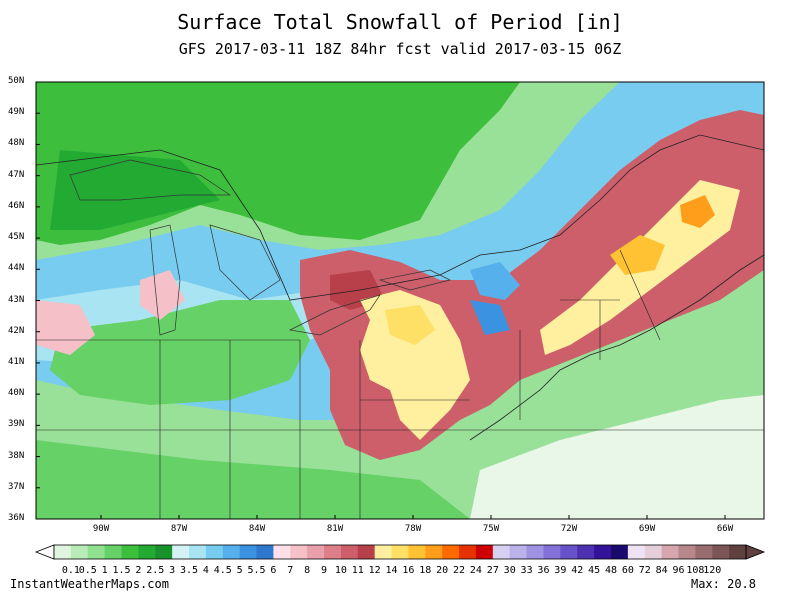 The width and height of the screenshot is (800, 600). What do you see at coordinates (413, 529) in the screenshot?
I see `longitude-label: 78W` at bounding box center [413, 529].